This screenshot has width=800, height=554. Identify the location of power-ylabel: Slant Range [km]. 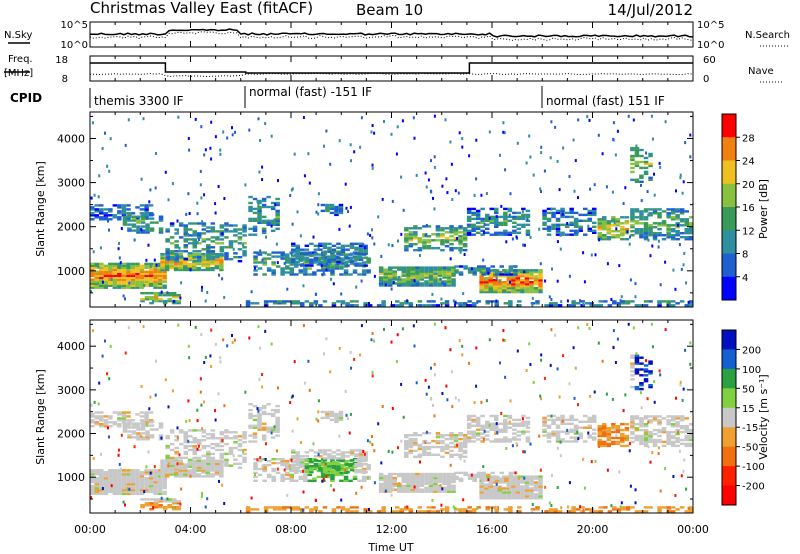
(40, 209).